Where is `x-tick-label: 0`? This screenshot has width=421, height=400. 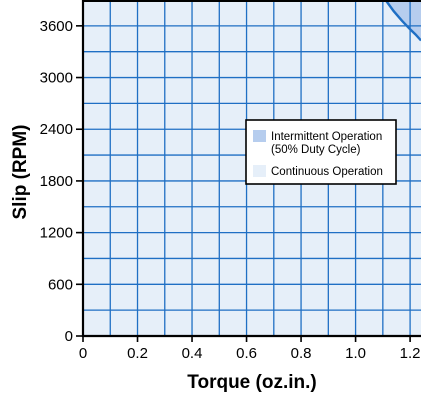
x-tick-label: 0 is located at coordinates (83, 353).